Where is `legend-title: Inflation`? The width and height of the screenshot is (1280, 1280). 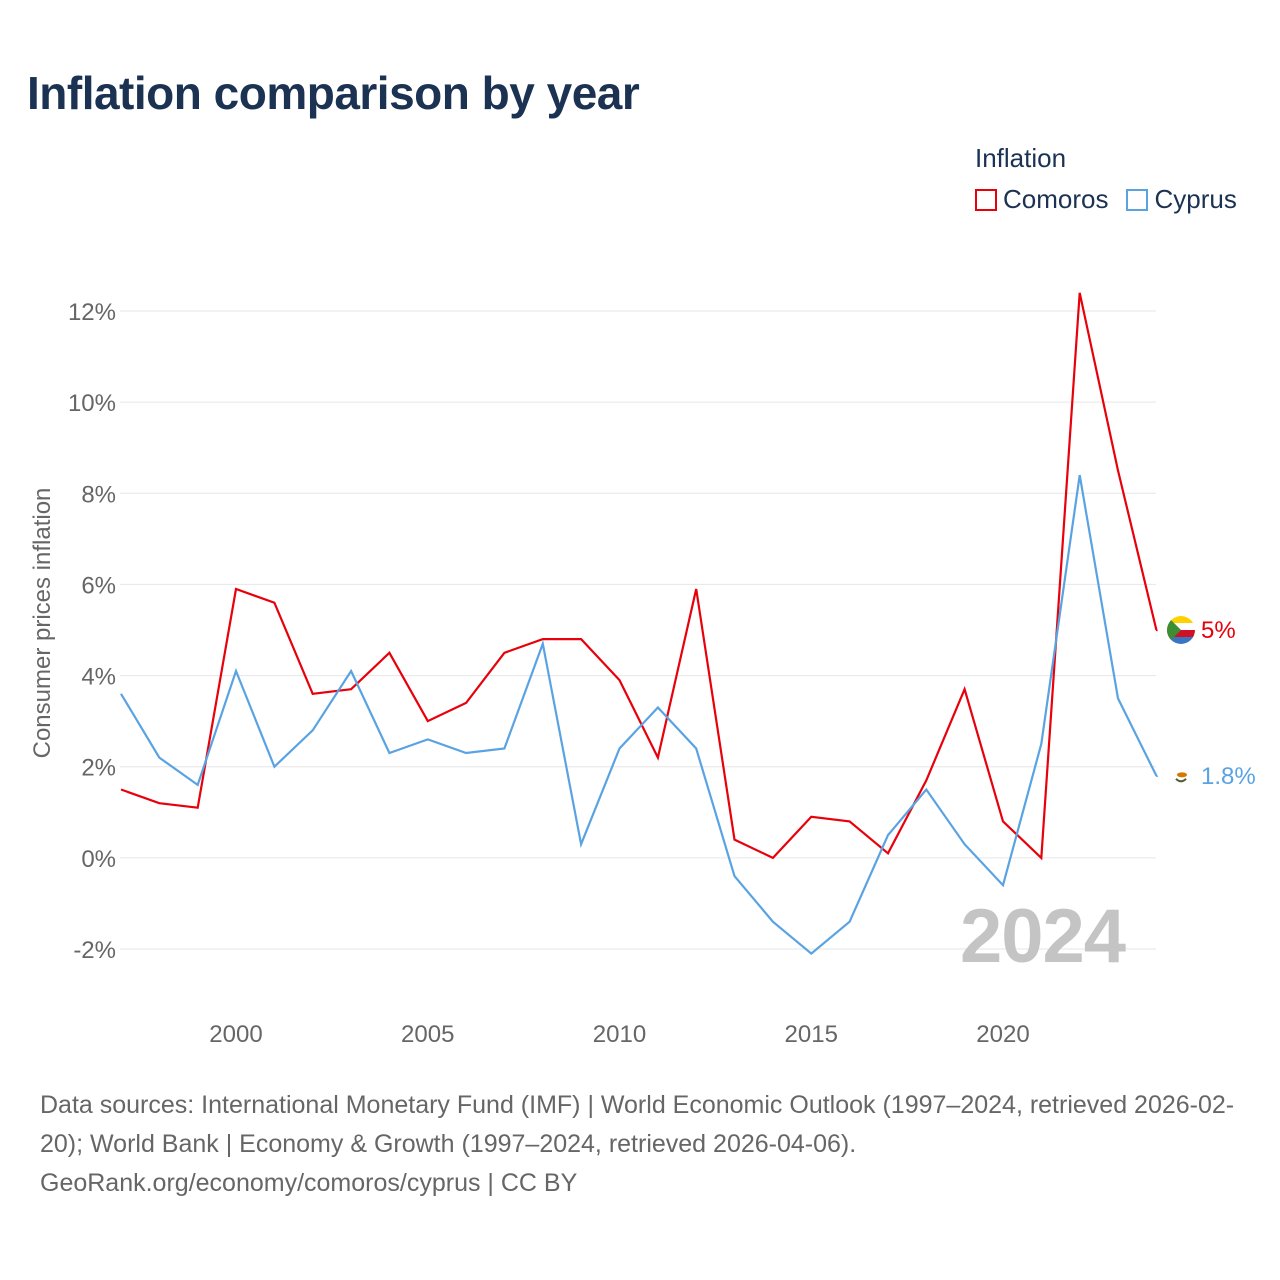 legend-title: Inflation is located at coordinates (1021, 158).